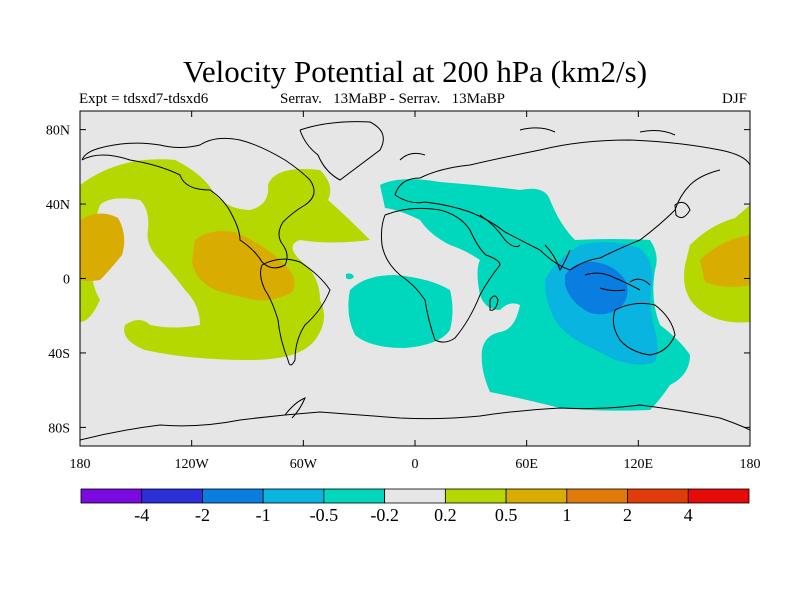  Describe the element at coordinates (102, 247) in the screenshot. I see `positive-field-core-pacific` at that location.